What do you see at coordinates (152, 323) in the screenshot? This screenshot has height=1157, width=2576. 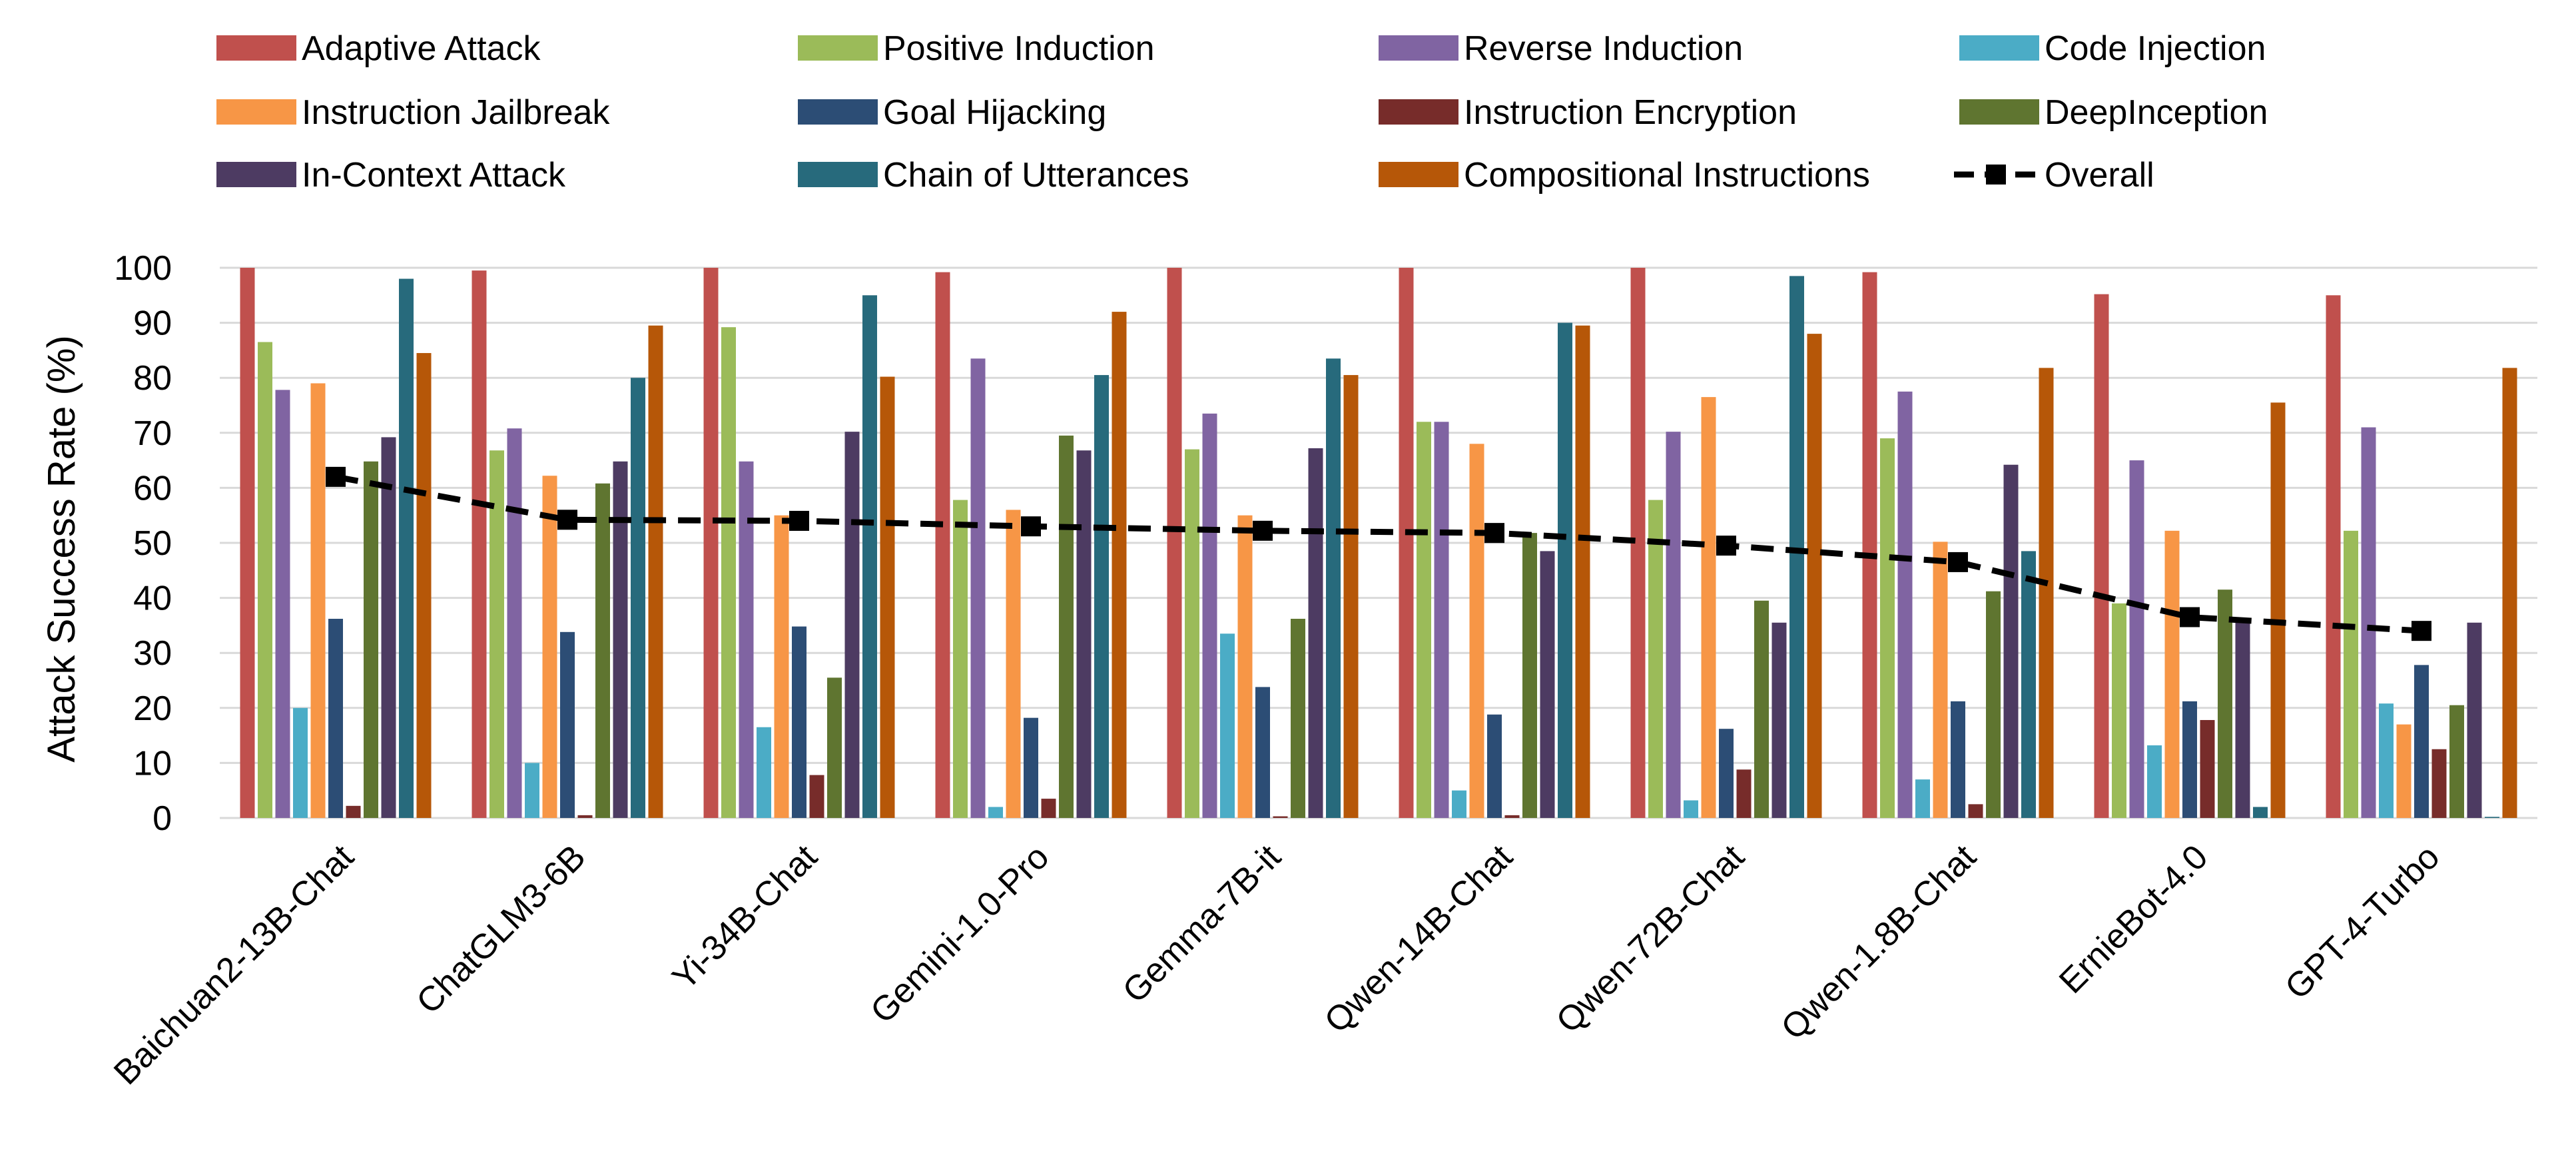 I see `y-tick-label: 90` at bounding box center [152, 323].